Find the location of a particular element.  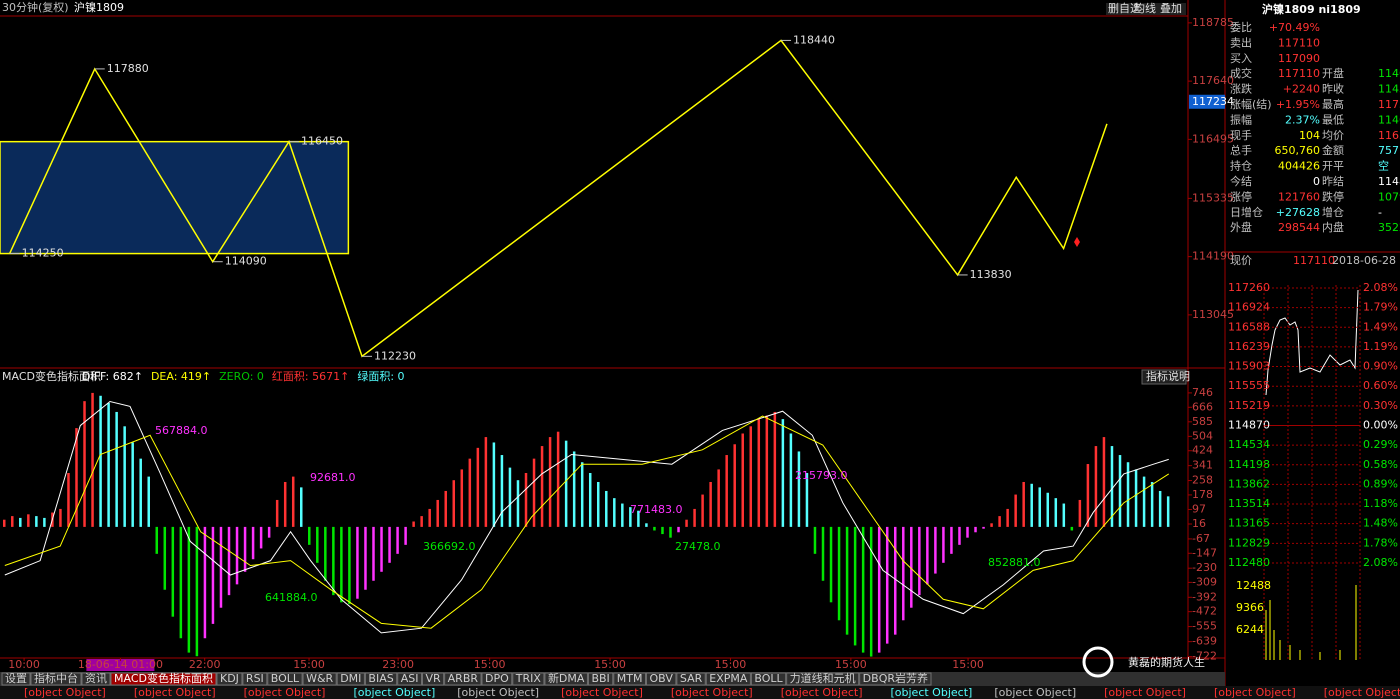

quote-label: 今结 is located at coordinates (1241, 181).